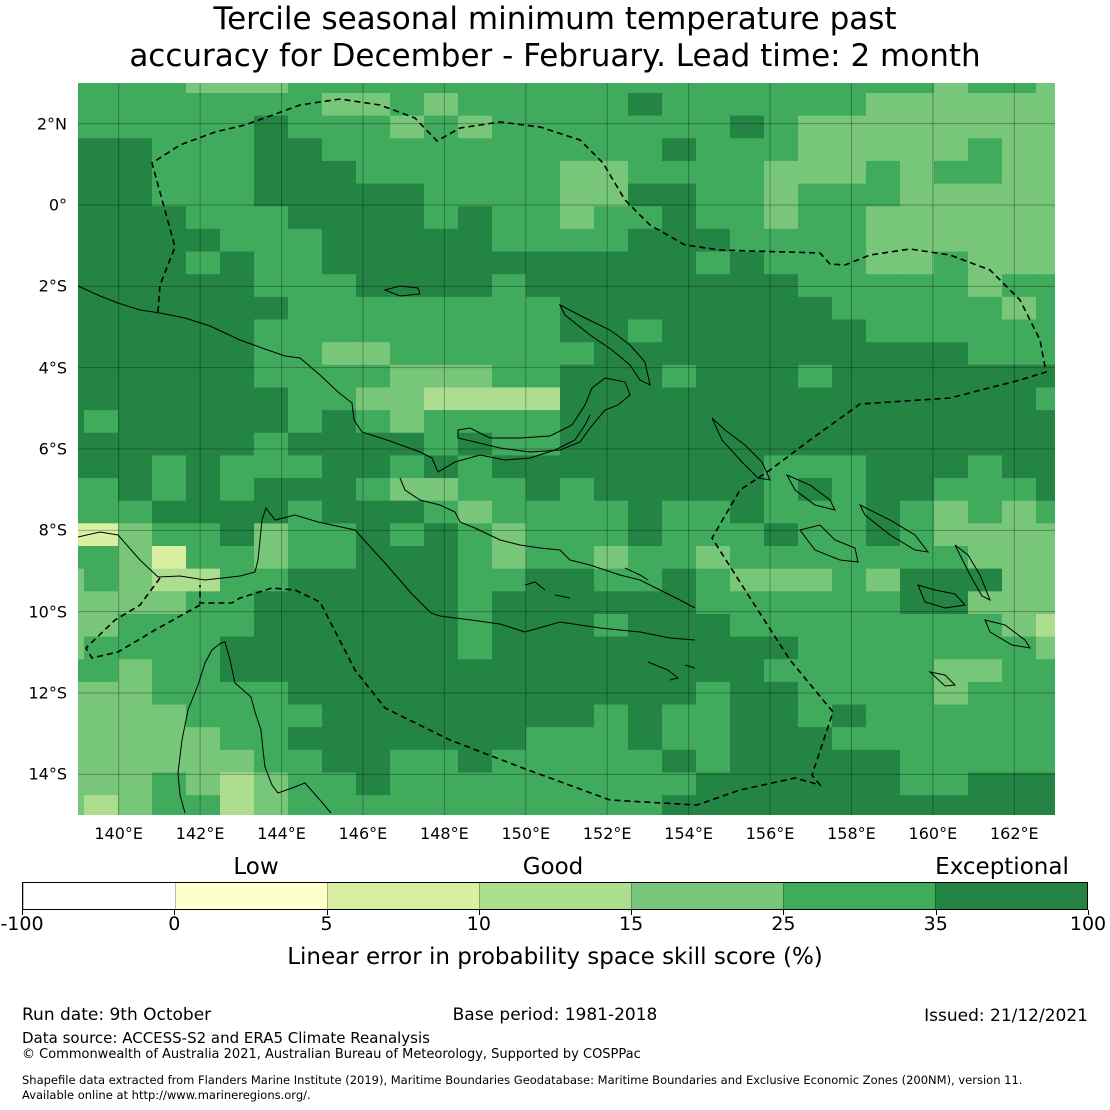  I want to click on legend-category-good: Good, so click(553, 867).